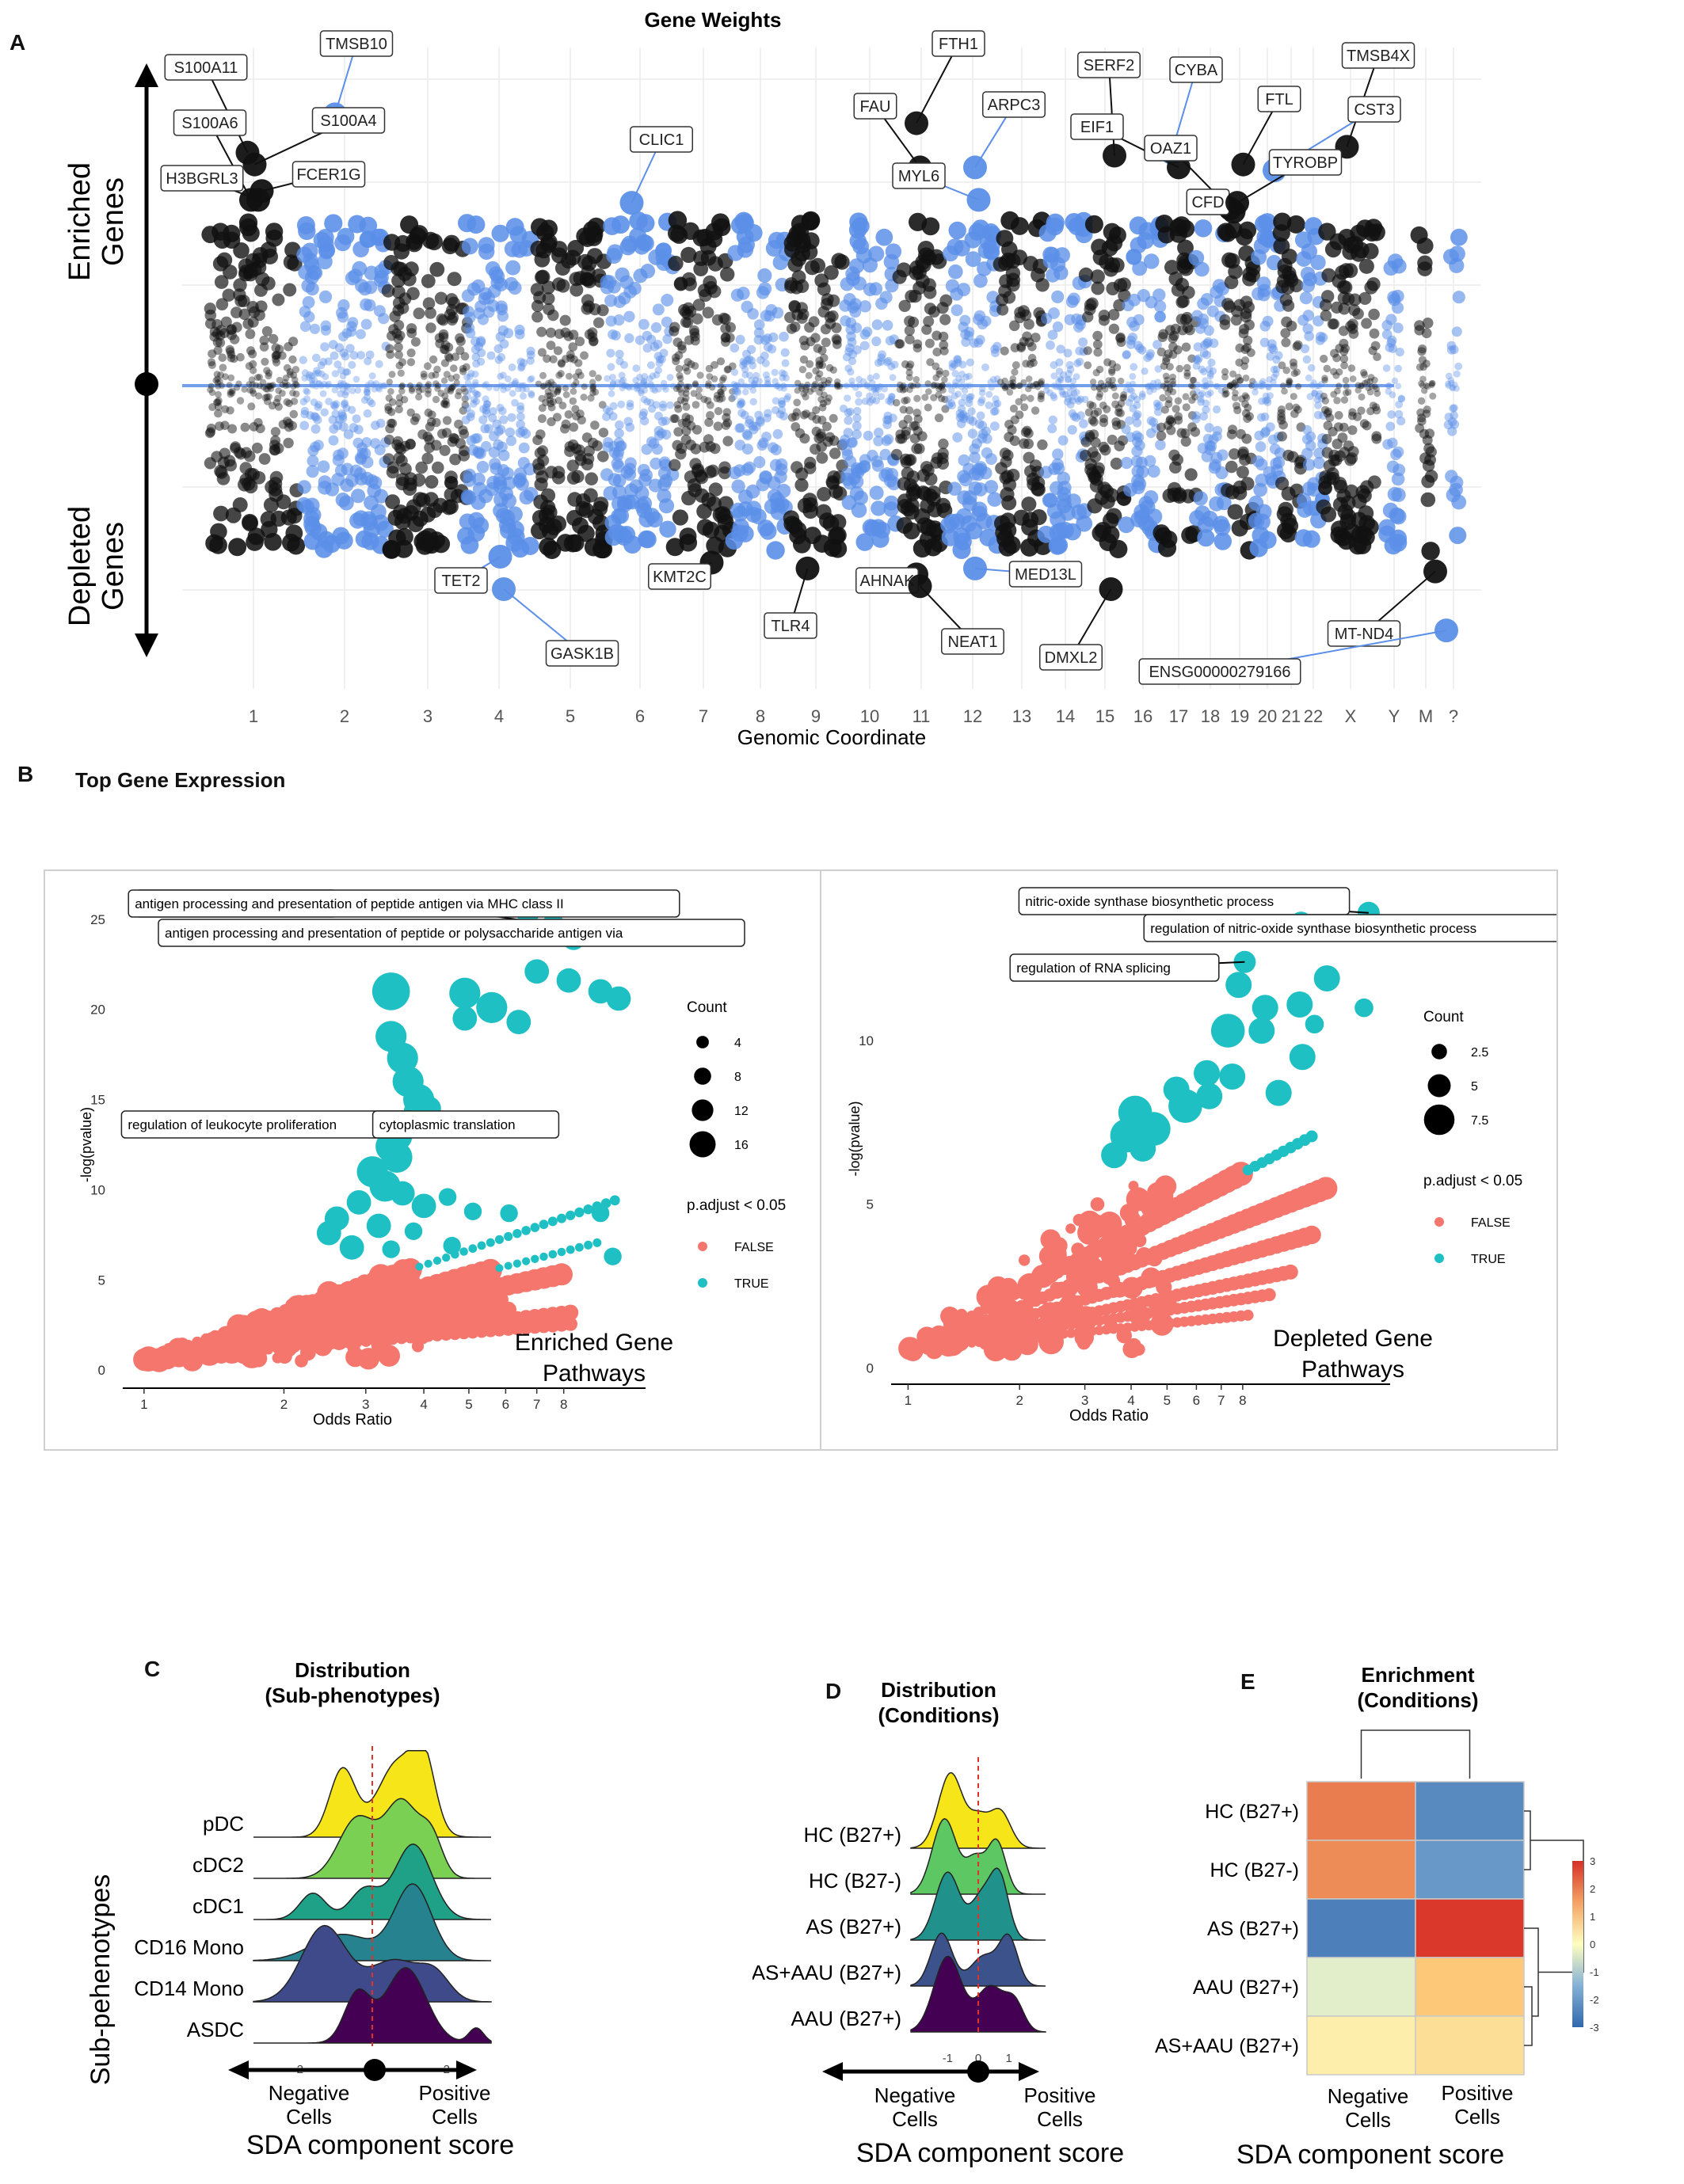  What do you see at coordinates (448, 1124) in the screenshot?
I see `annotation-label: cytoplasmic translation` at bounding box center [448, 1124].